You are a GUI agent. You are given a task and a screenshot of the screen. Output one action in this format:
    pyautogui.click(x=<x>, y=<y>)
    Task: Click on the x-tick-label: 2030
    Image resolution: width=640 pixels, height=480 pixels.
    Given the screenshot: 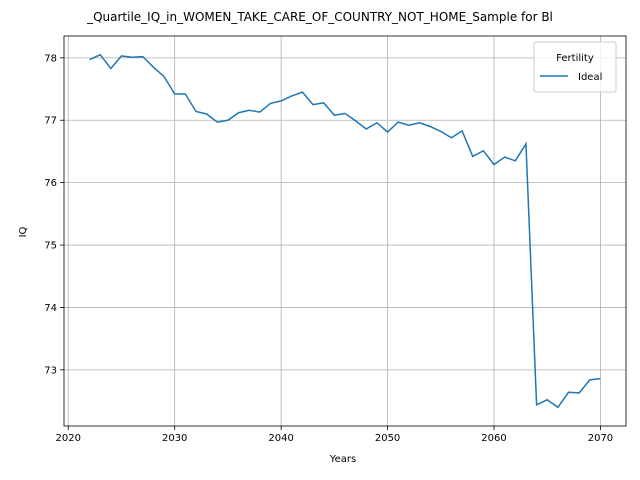 What is the action you would take?
    pyautogui.click(x=174, y=438)
    